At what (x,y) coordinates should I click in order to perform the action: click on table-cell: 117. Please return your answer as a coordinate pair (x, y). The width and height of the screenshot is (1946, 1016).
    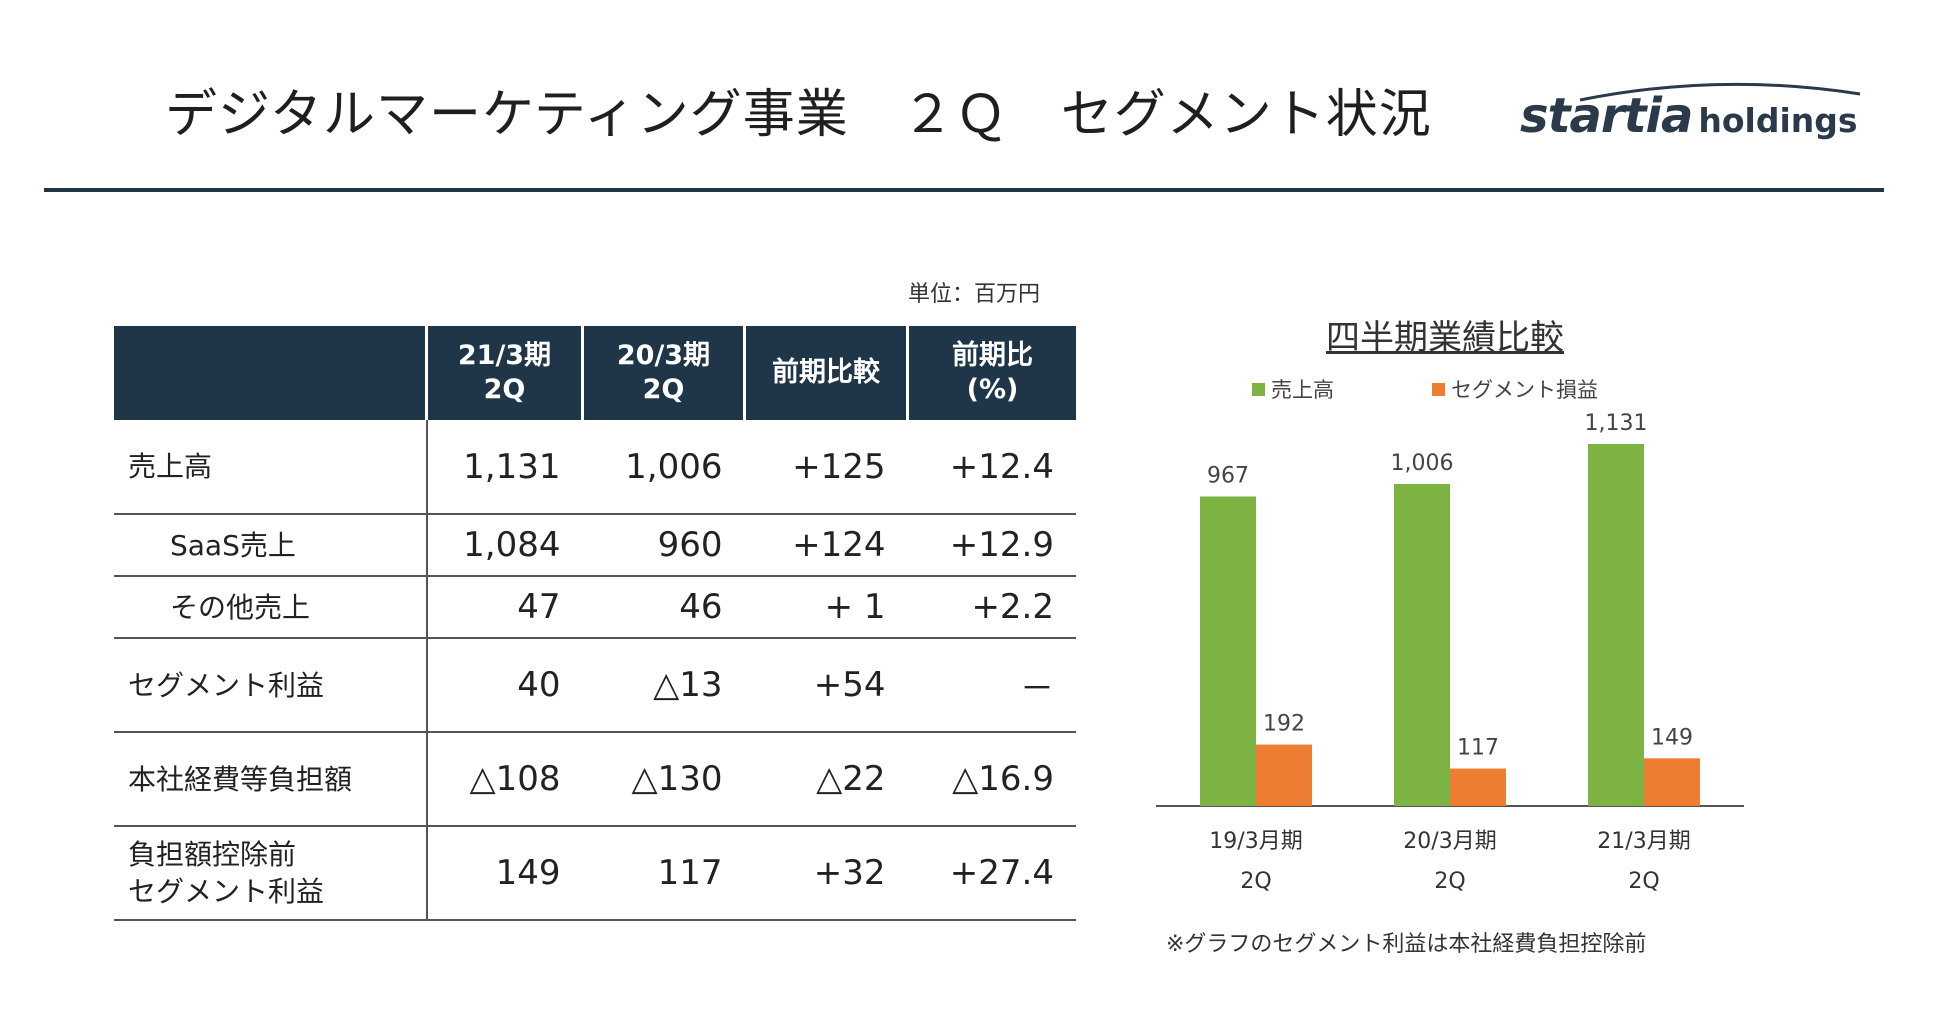
    Looking at the image, I should click on (663, 873).